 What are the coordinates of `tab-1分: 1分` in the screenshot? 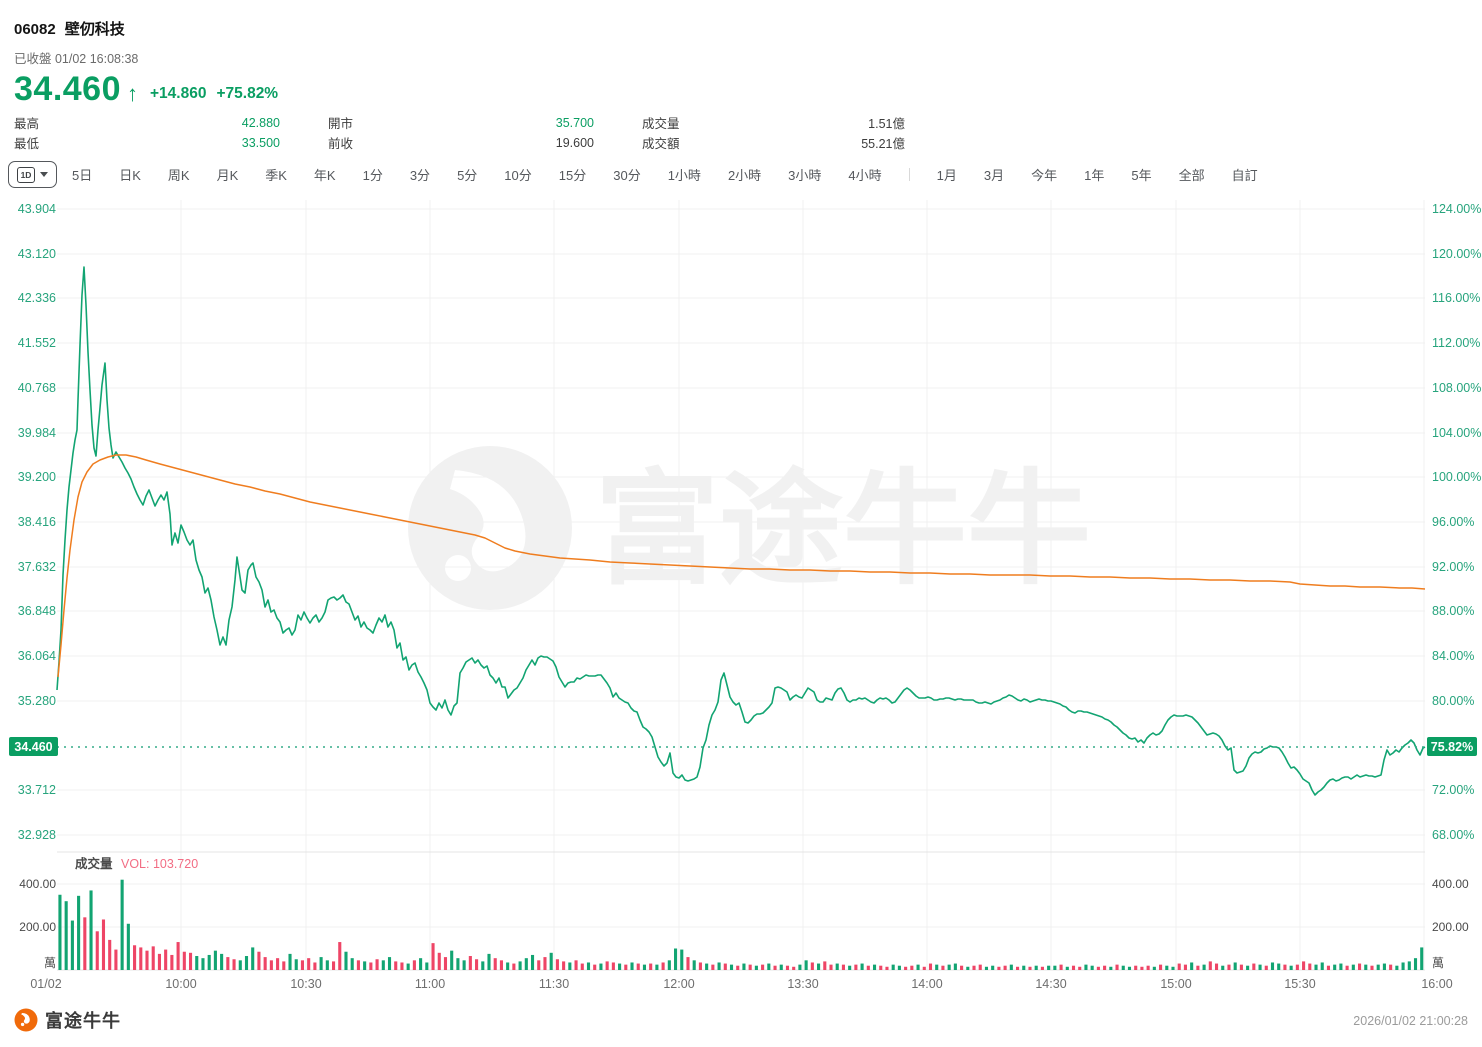 It's located at (372, 175).